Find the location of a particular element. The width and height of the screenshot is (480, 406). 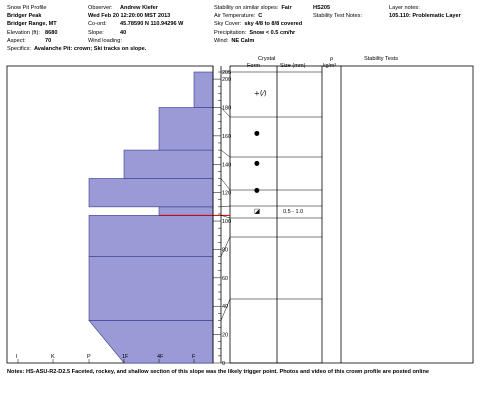

condition-field-0-label: Stability on similar slopes: is located at coordinates (246, 8).